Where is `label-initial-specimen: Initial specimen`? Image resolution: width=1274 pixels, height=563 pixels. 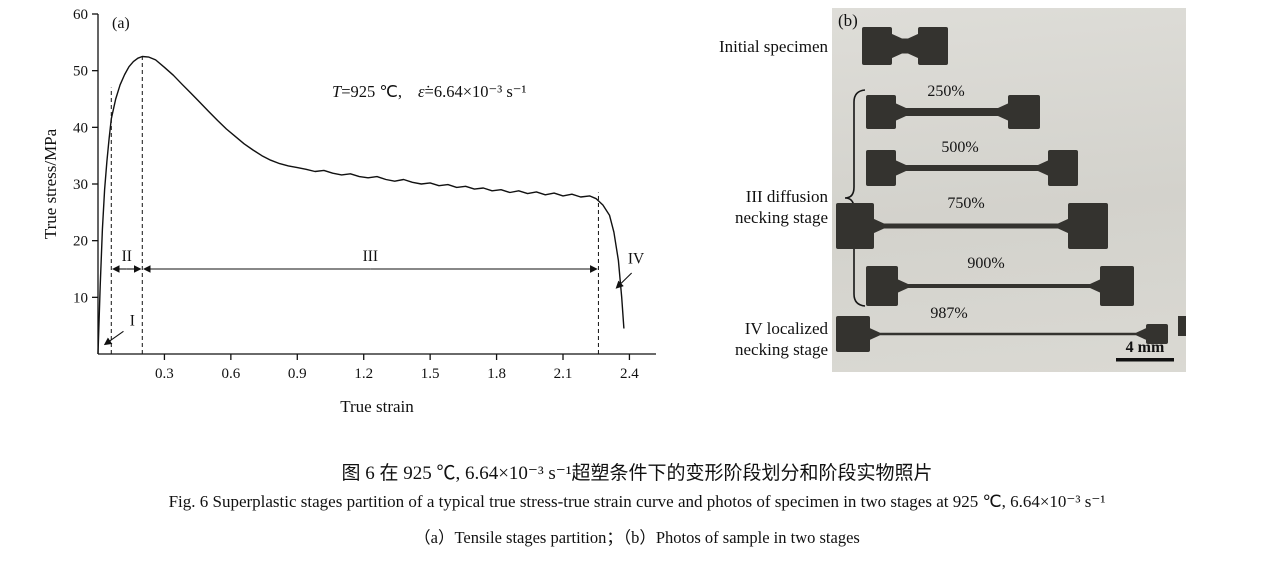 label-initial-specimen: Initial specimen is located at coordinates (759, 46).